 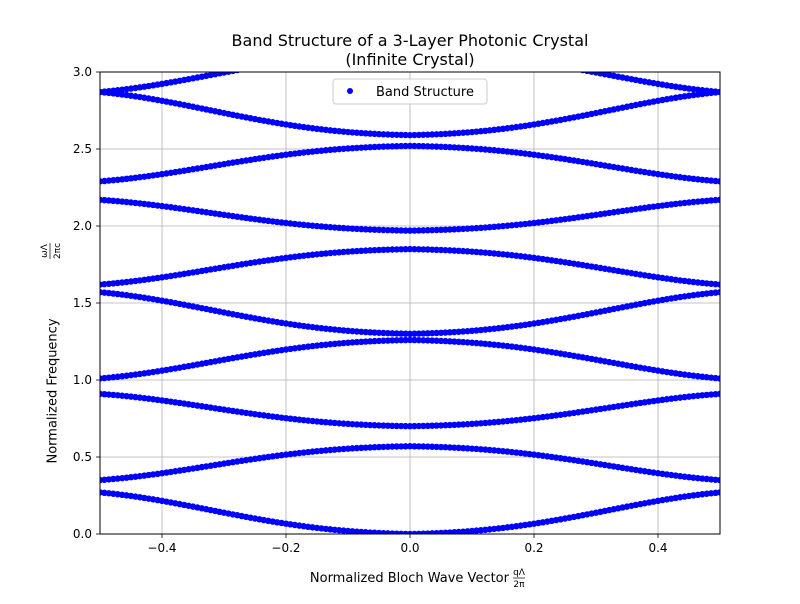 What do you see at coordinates (409, 548) in the screenshot?
I see `x-tick-label: 0.0` at bounding box center [409, 548].